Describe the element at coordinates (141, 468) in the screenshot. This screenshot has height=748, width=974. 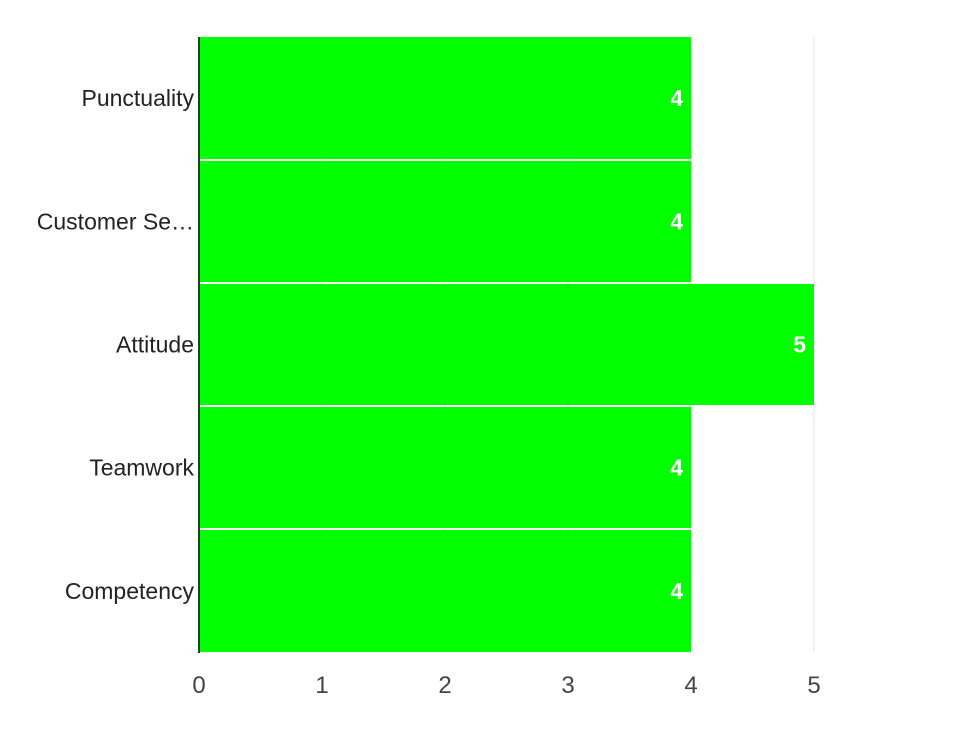
I see `category-label-3: Teamwork` at that location.